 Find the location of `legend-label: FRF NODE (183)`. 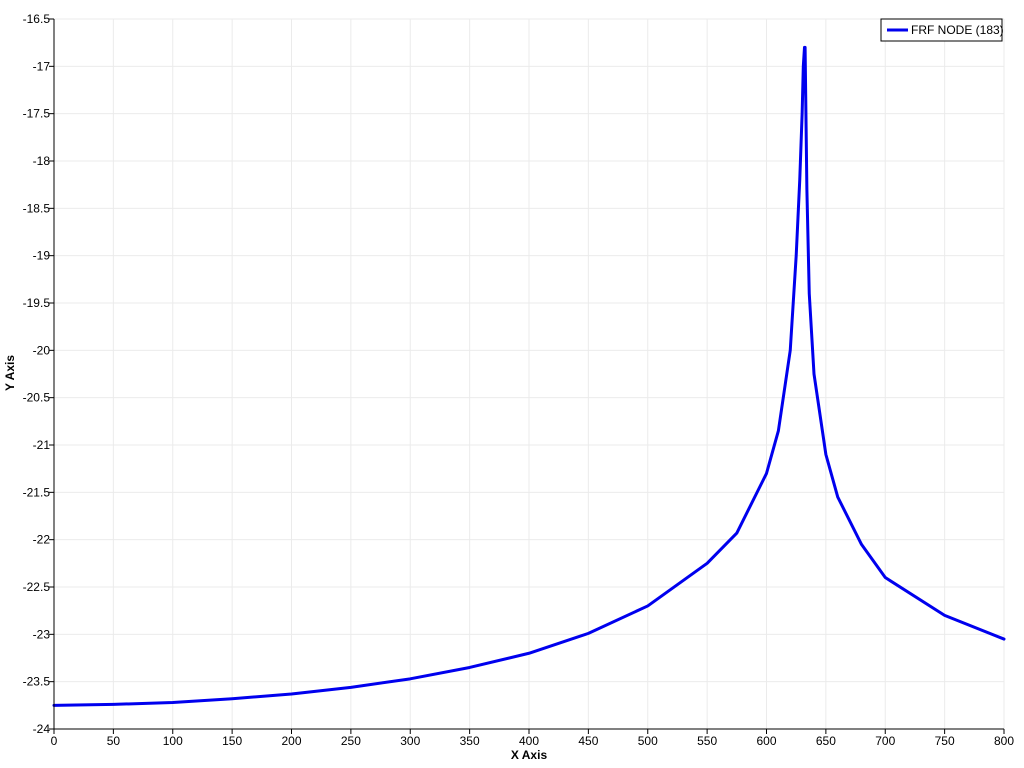

legend-label: FRF NODE (183) is located at coordinates (957, 30).